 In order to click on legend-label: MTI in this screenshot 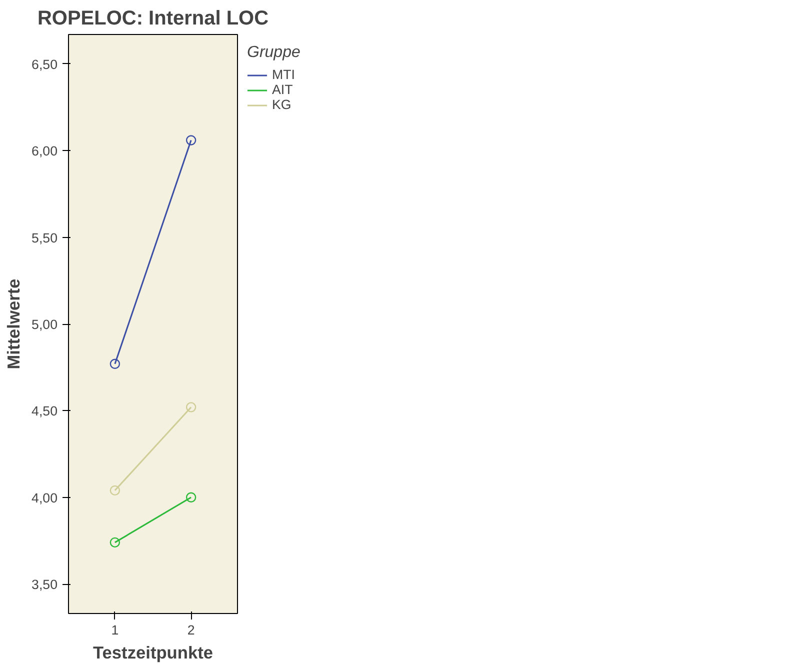, I will do `click(283, 74)`.